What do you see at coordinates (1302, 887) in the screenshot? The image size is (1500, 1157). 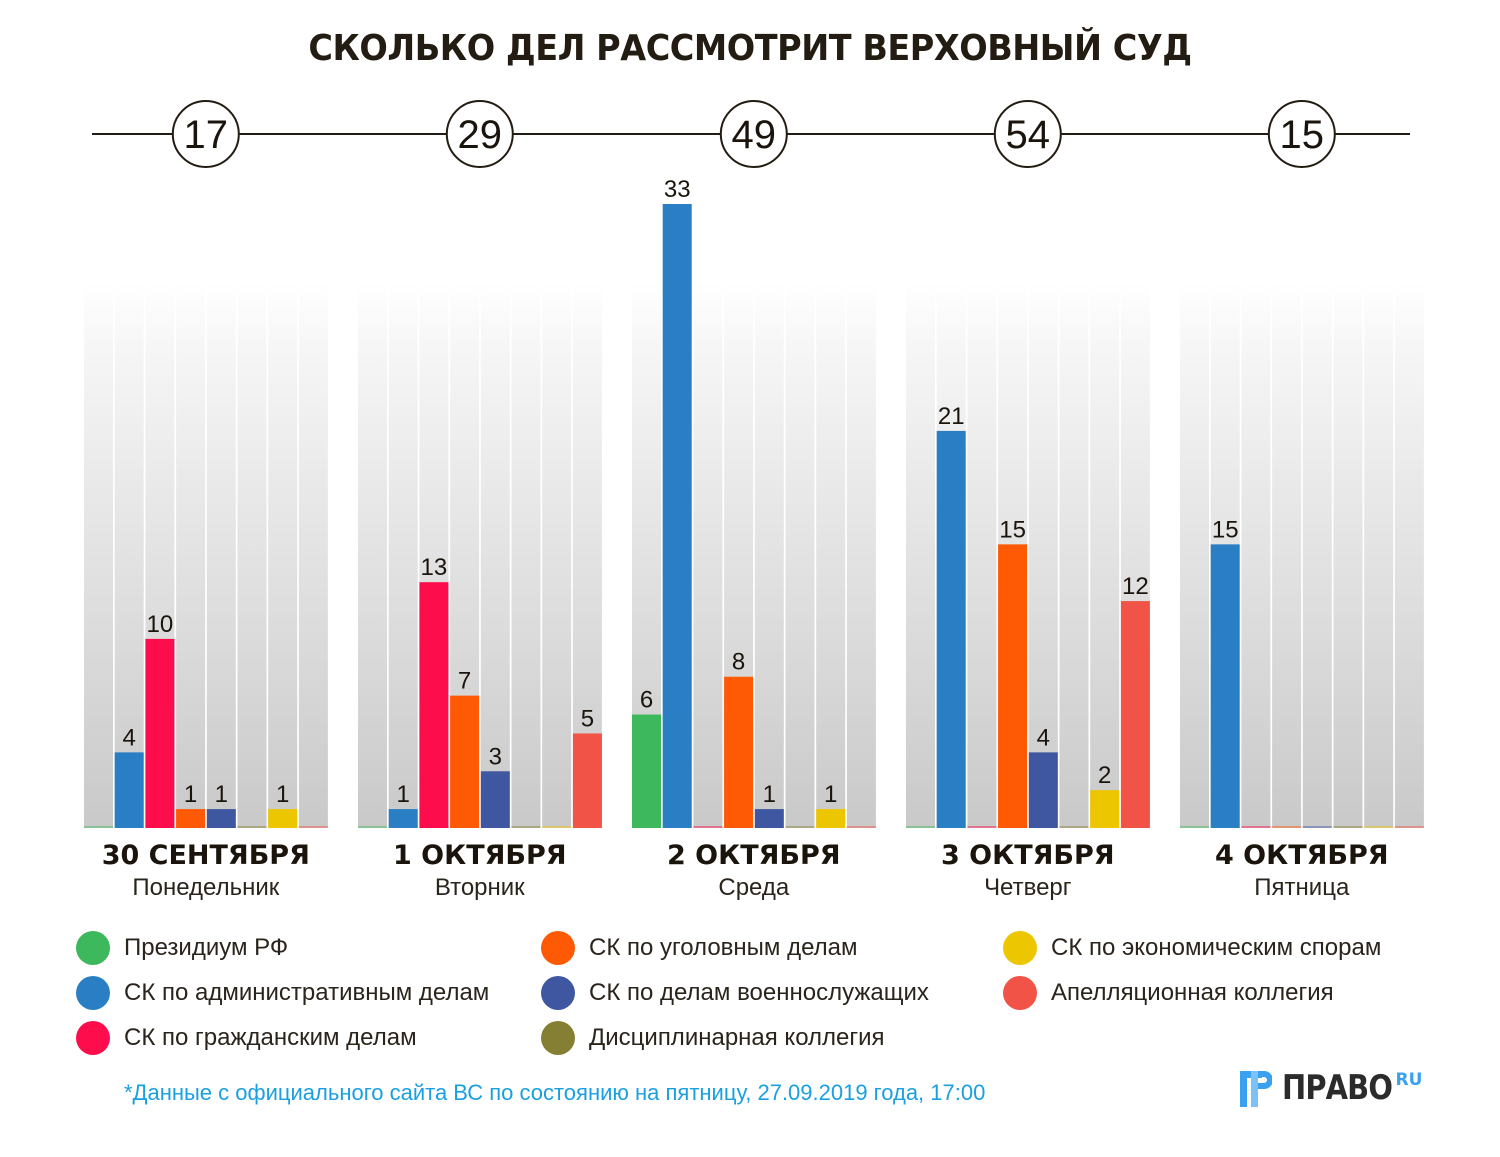 I see `weekday-label: Пятница` at bounding box center [1302, 887].